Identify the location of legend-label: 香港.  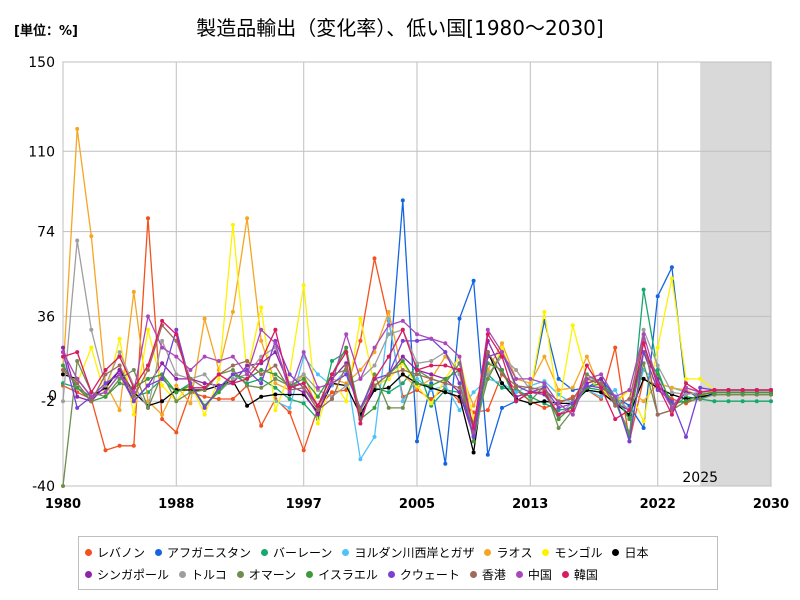
(493, 574).